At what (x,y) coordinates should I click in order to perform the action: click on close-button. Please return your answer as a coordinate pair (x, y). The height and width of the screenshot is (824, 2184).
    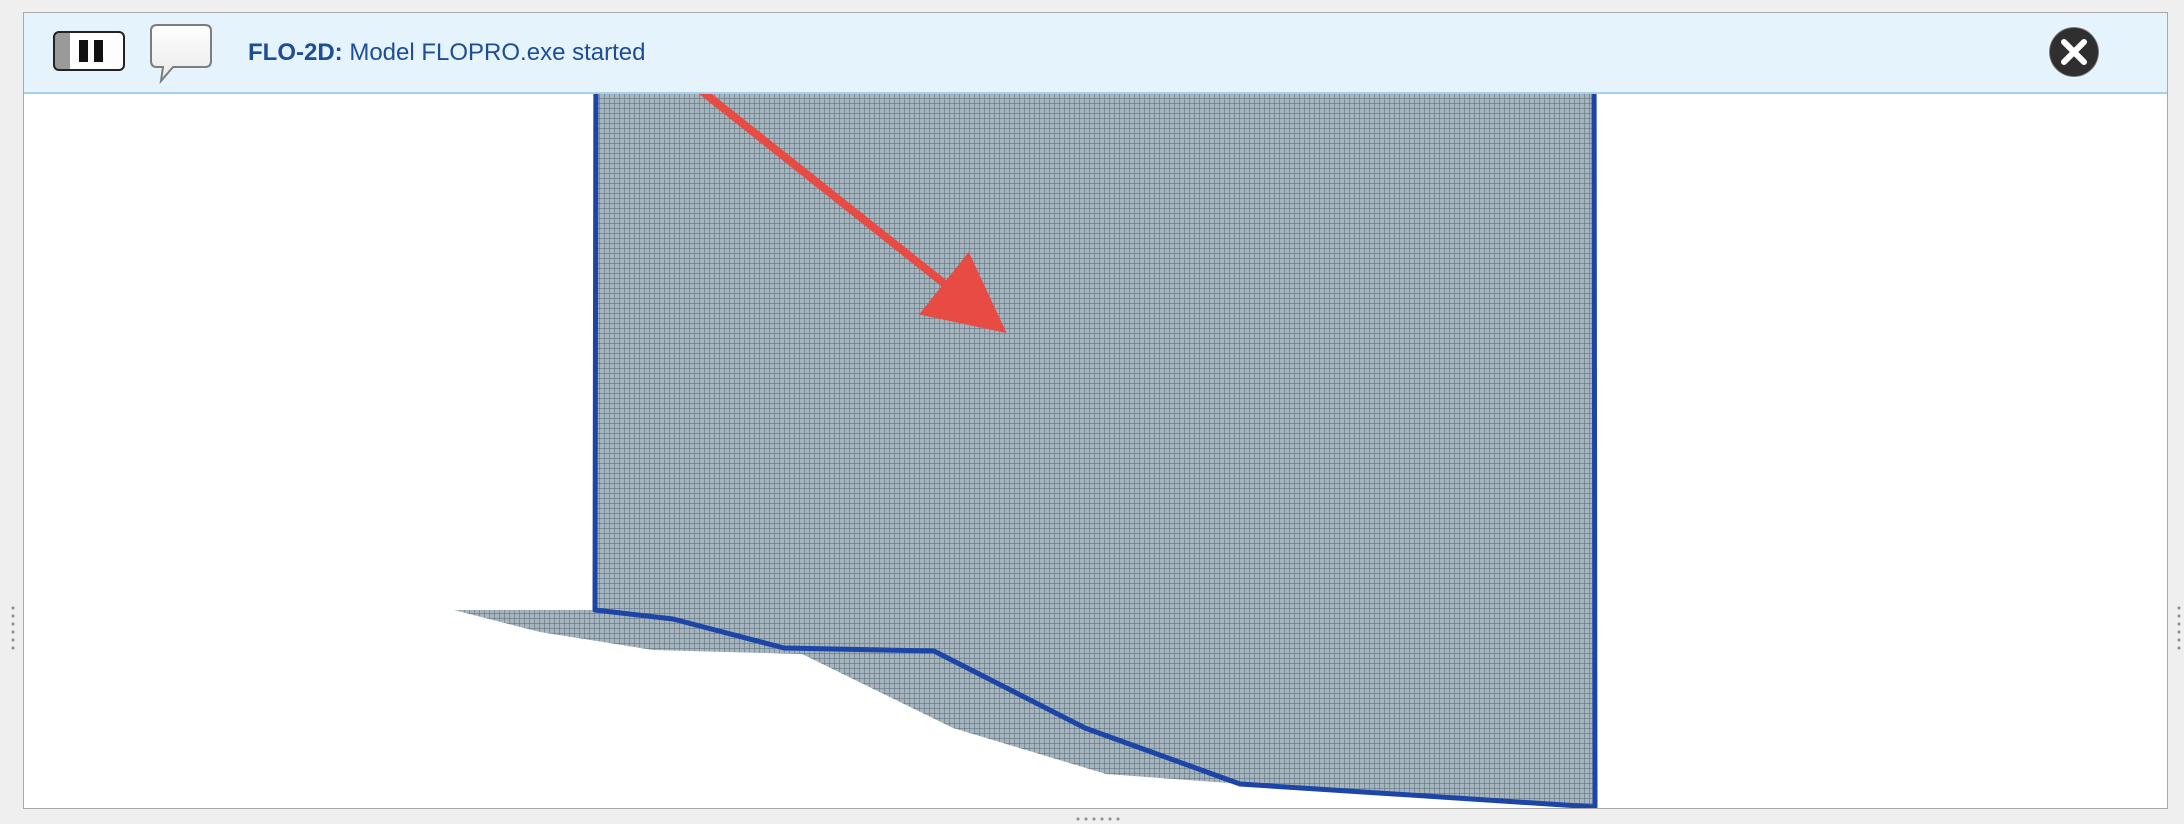
    Looking at the image, I should click on (2074, 52).